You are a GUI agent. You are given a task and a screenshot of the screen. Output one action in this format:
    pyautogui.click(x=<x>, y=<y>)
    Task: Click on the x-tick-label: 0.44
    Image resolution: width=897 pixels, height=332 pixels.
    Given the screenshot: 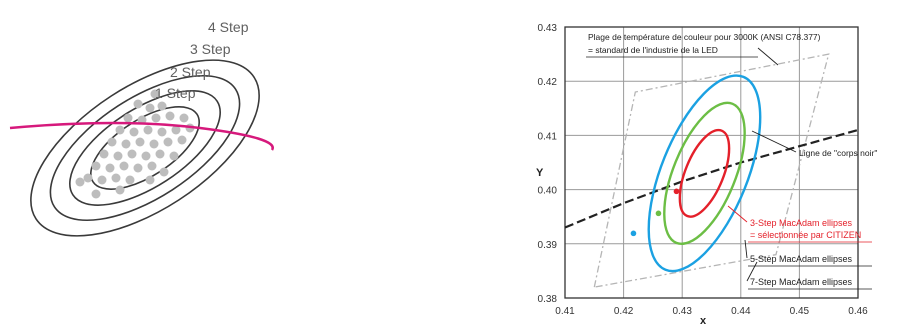 What is the action you would take?
    pyautogui.click(x=741, y=311)
    